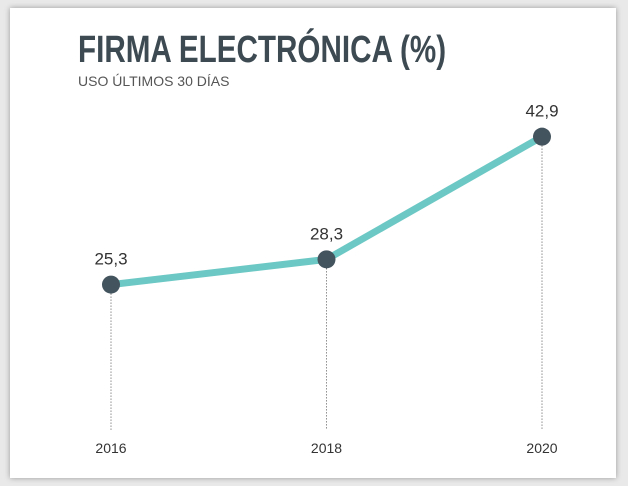 This screenshot has width=628, height=486. I want to click on x-tick-label: 2018, so click(326, 448).